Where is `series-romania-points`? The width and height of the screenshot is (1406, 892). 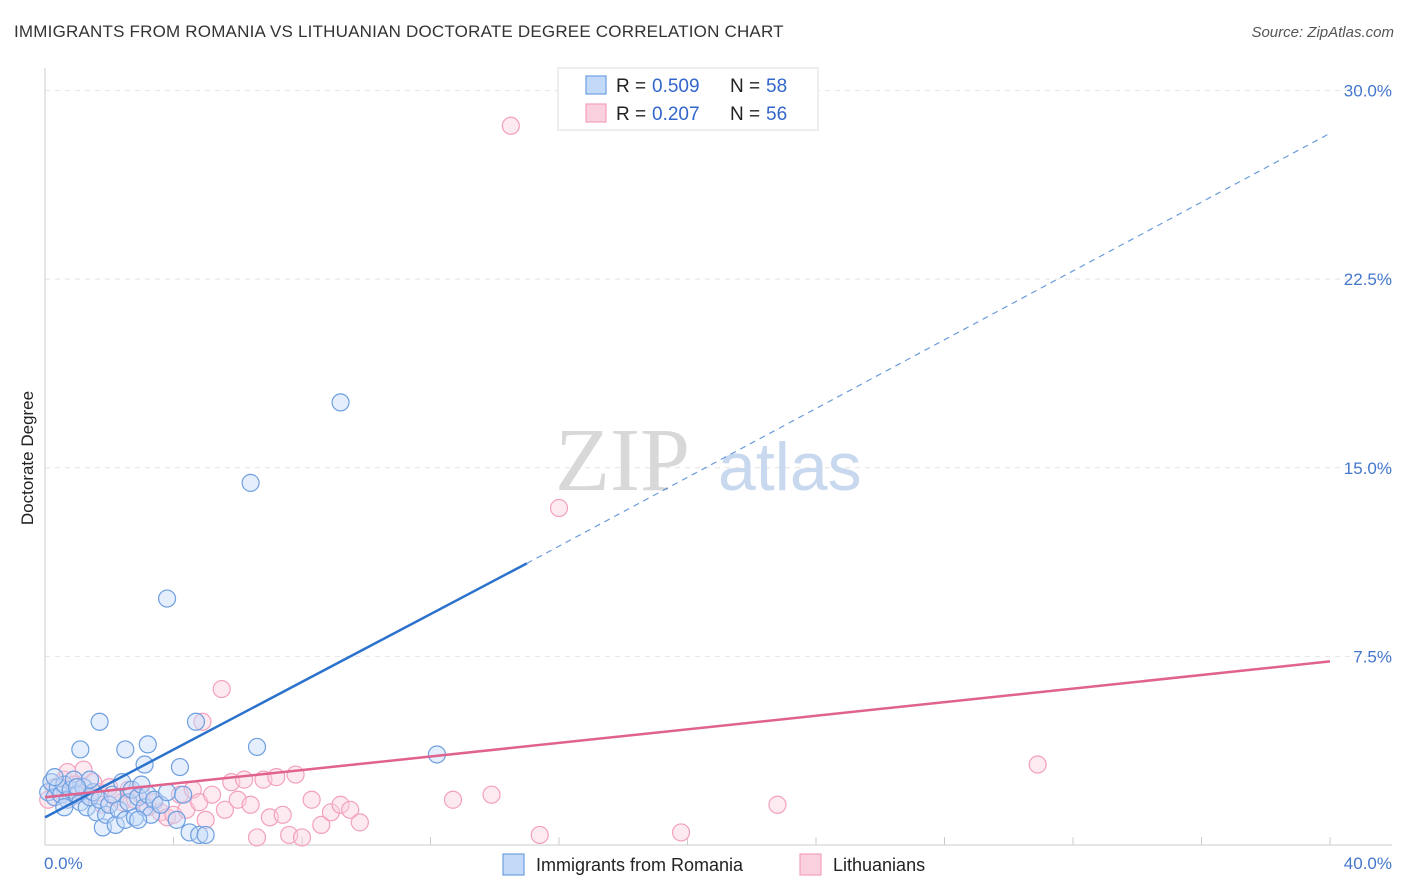
series-romania-points is located at coordinates (243, 619).